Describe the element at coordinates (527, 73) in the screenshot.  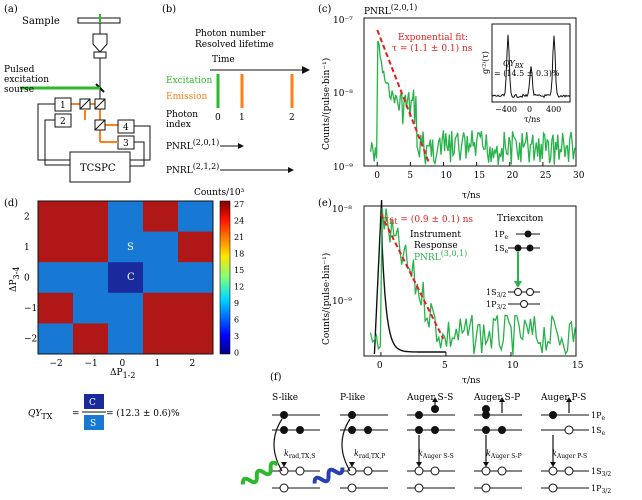
I see `c-inset-qy-val: = (14.5 ± 0.3)%` at that location.